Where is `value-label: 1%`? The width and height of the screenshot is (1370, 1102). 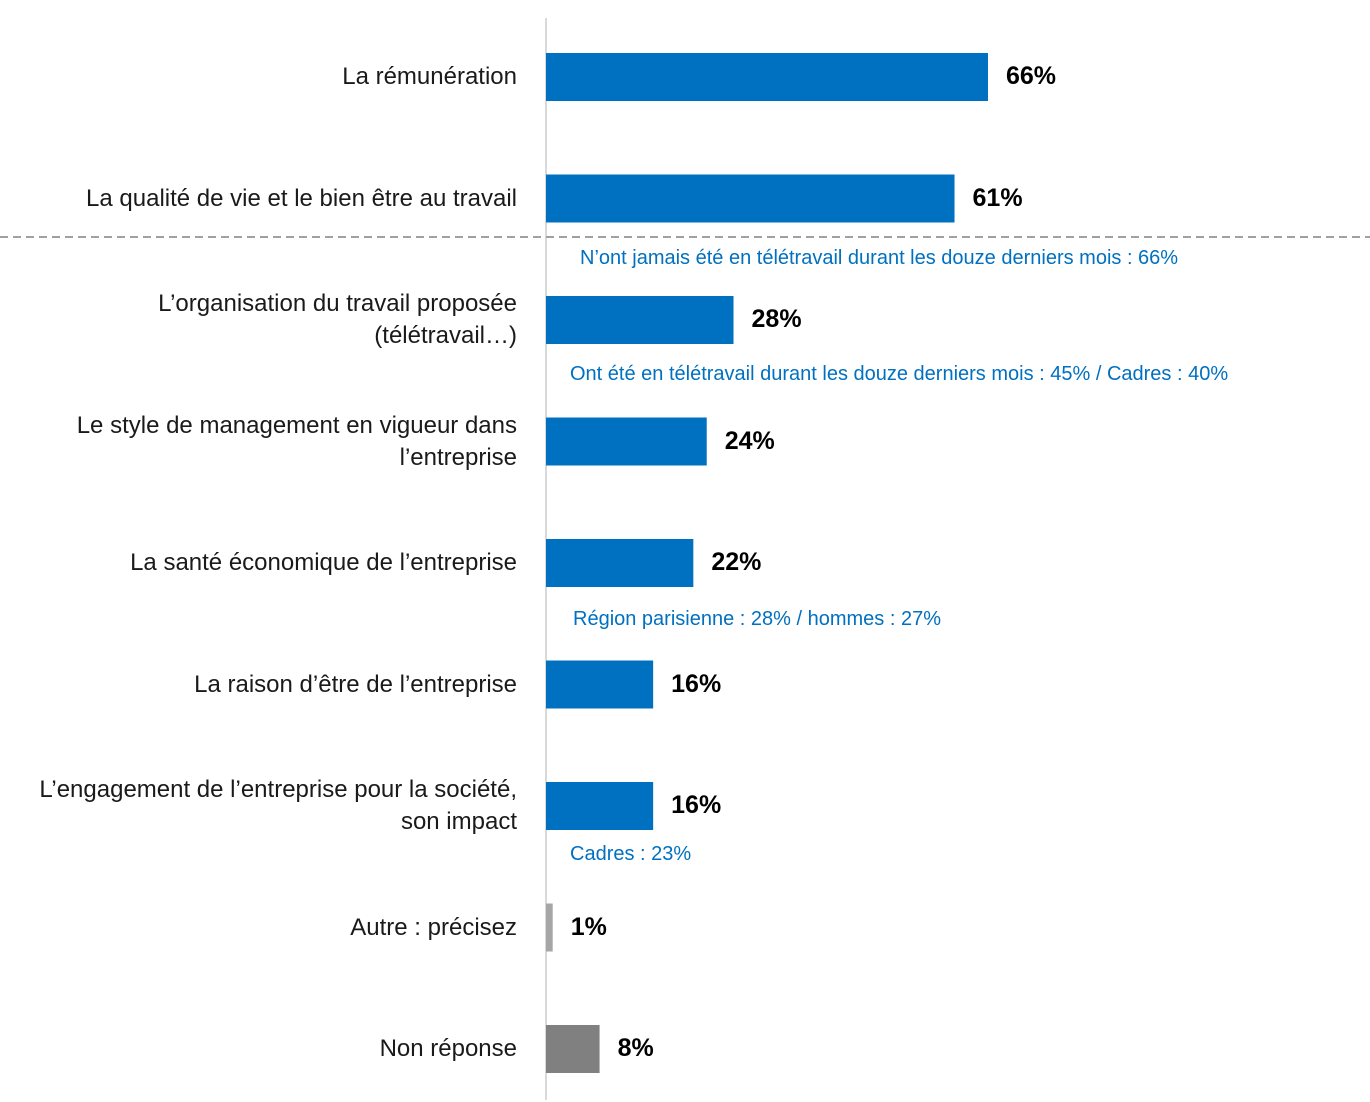 value-label: 1% is located at coordinates (588, 926).